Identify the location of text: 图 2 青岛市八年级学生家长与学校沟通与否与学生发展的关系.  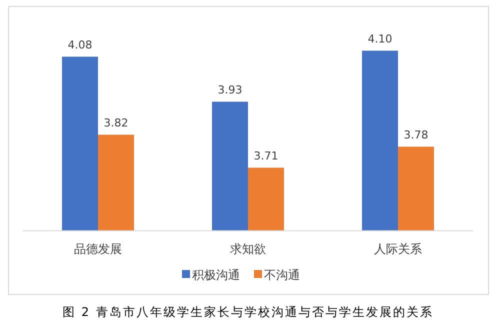
(248, 312).